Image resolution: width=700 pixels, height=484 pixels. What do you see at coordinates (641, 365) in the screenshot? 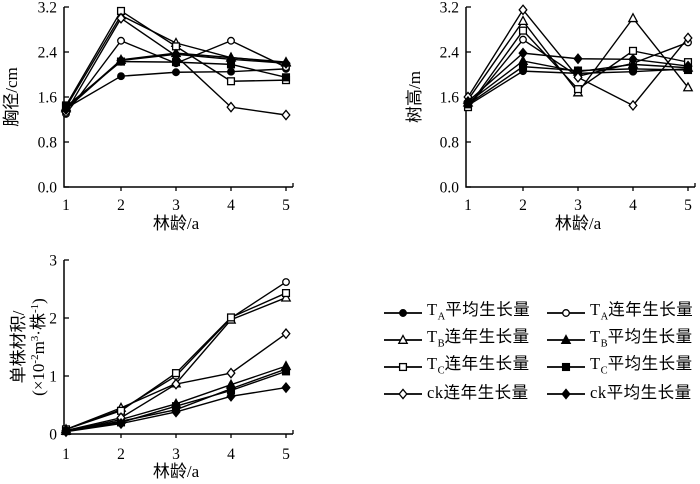
I see `legend-label: TC平均生长量` at bounding box center [641, 365].